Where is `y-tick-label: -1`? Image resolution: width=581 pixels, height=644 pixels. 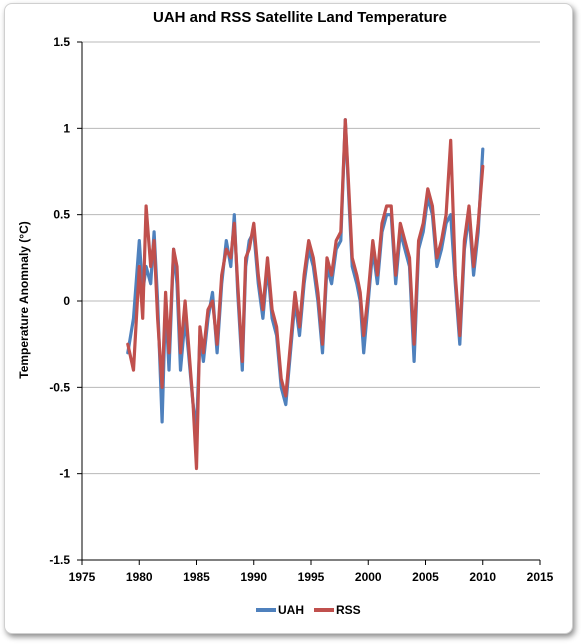
y-tick-label: -1 is located at coordinates (64, 474).